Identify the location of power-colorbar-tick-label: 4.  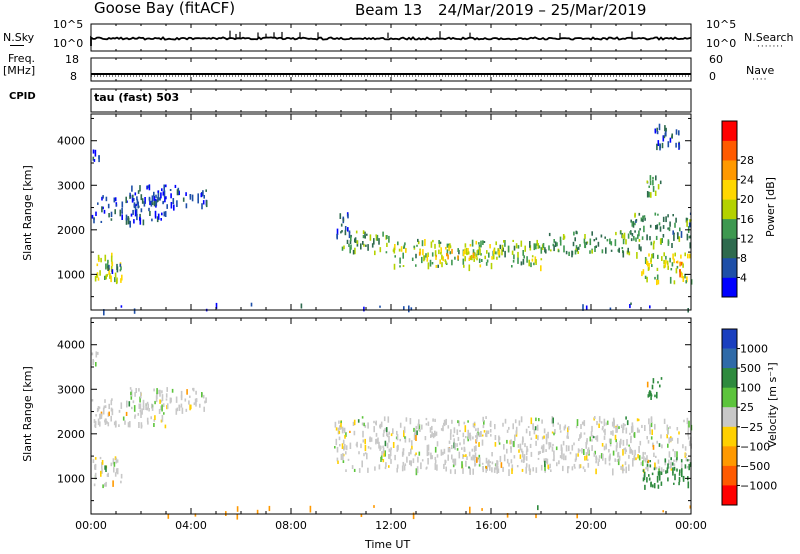
(743, 277).